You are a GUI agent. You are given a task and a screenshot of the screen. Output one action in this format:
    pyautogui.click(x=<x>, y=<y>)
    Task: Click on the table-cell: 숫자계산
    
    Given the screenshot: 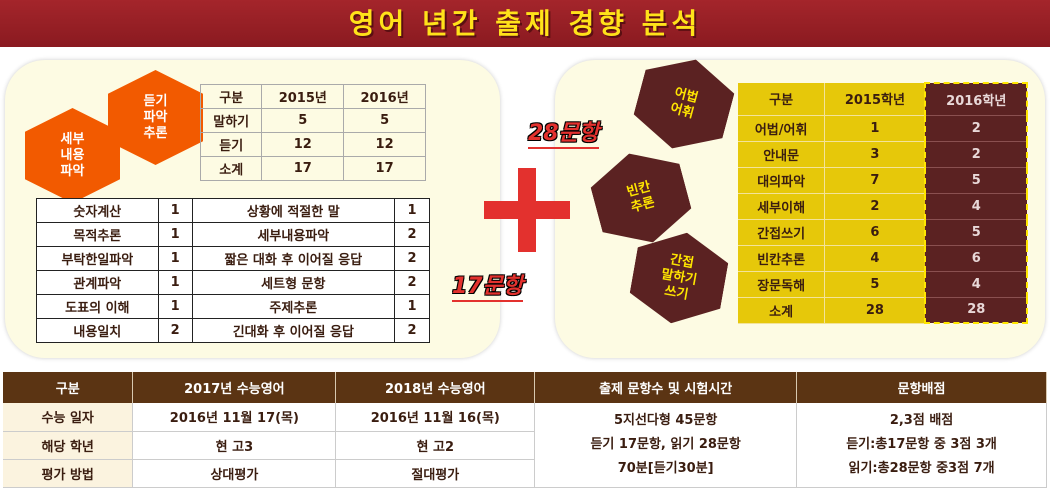 What is the action you would take?
    pyautogui.click(x=97, y=210)
    